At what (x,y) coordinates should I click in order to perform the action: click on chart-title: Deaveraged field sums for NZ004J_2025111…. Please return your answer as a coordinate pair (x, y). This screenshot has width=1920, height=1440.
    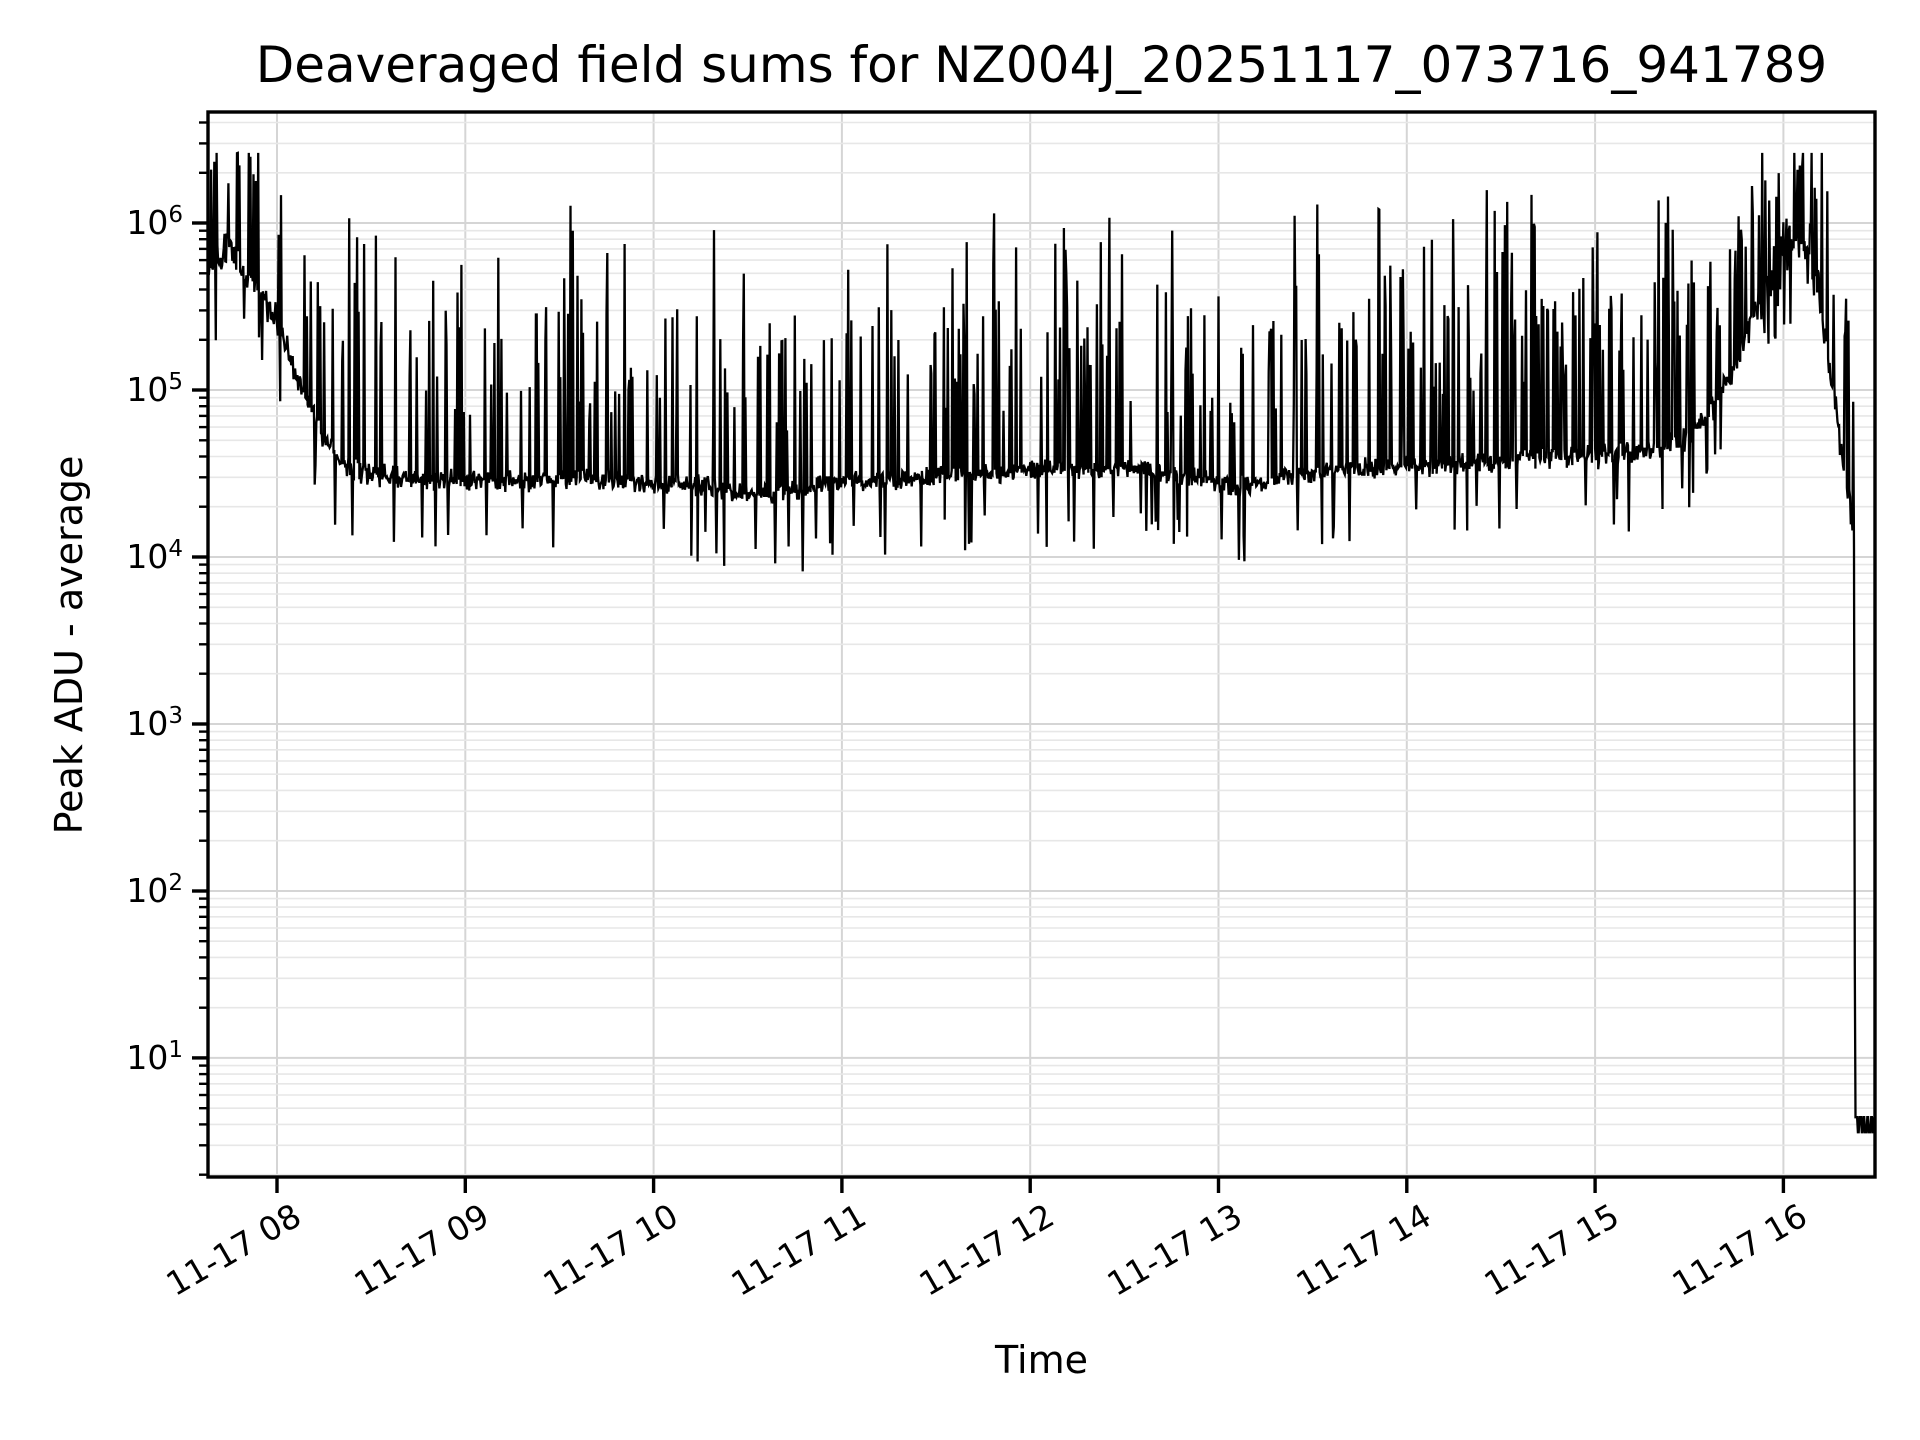
    Looking at the image, I should click on (1041, 65).